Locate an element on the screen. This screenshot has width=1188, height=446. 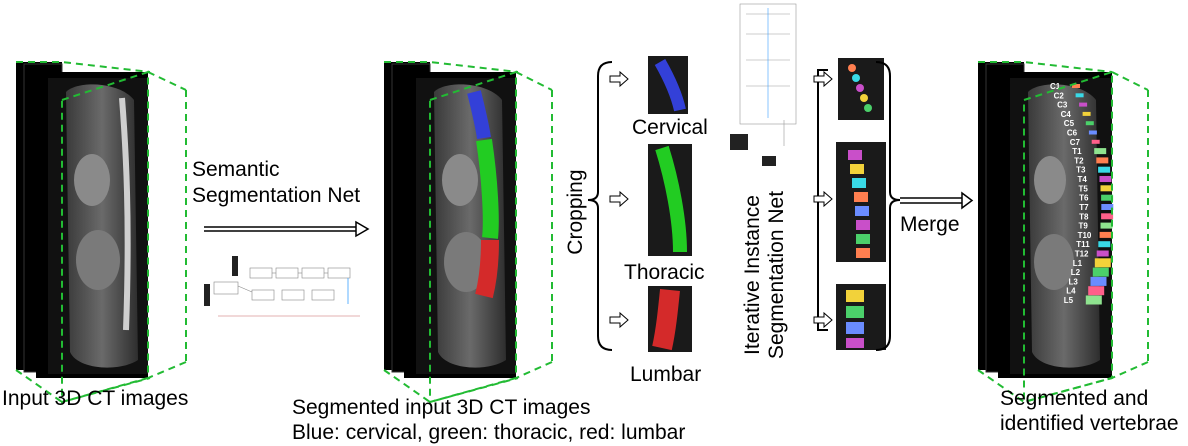
vertebra-c5 is located at coordinates (1089, 123).